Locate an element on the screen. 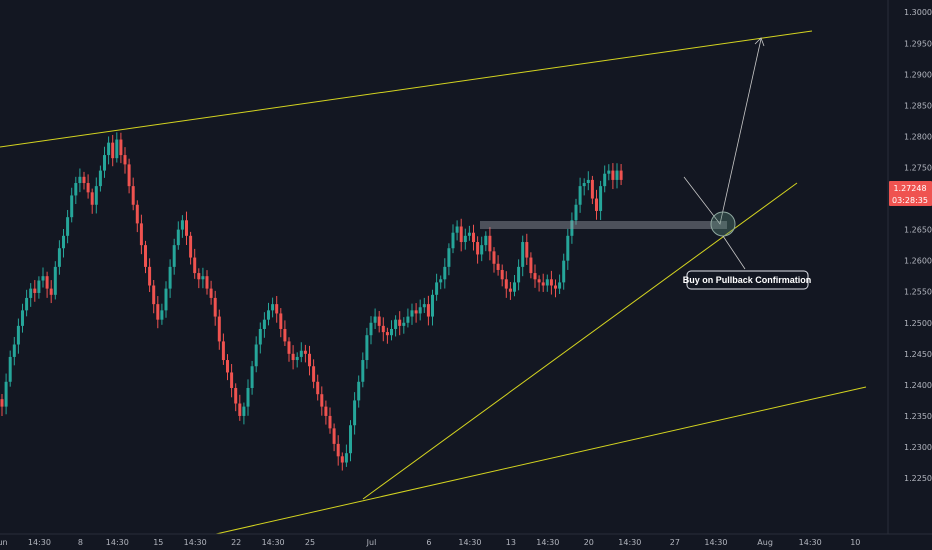 This screenshot has height=550, width=932. price-tick-label: 1.24500 is located at coordinates (918, 354).